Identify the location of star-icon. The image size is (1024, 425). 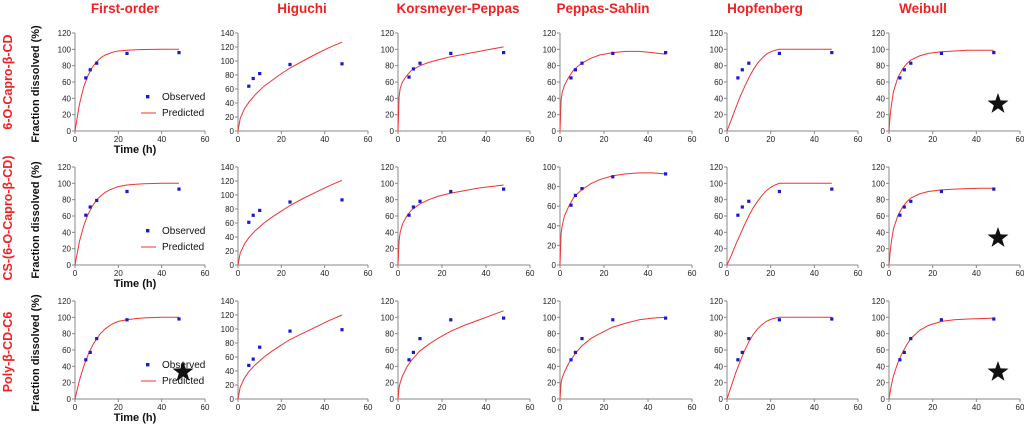
(183, 371).